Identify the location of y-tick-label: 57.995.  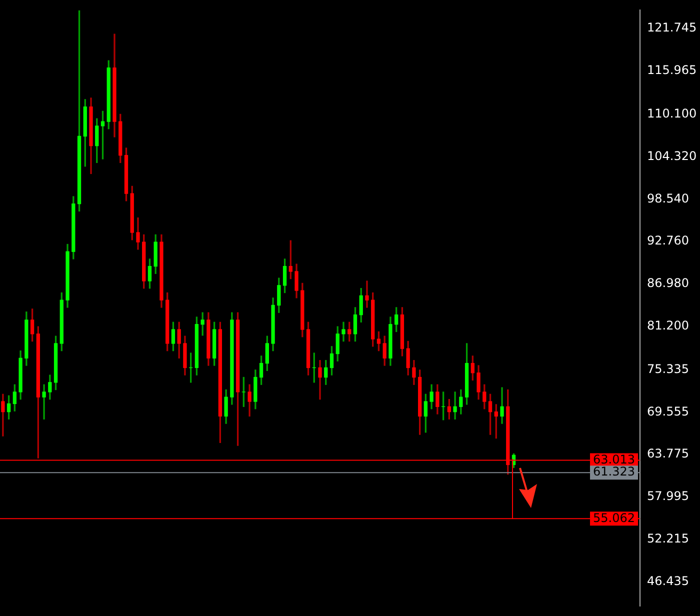
(668, 496).